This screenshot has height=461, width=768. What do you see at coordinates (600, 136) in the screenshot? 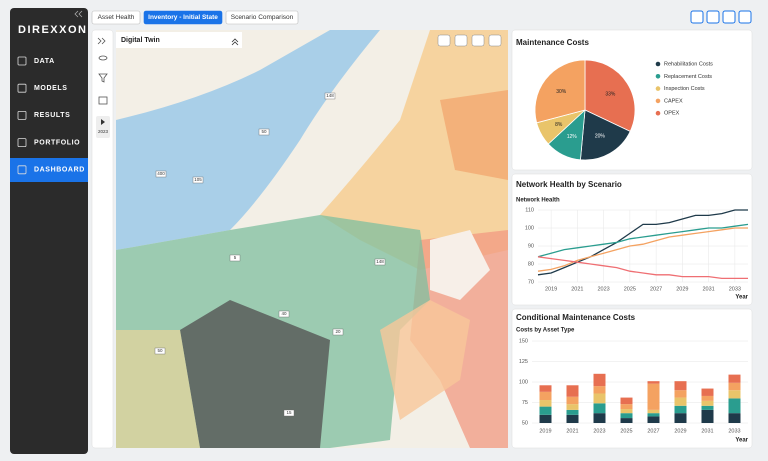
I see `slice-label: 20%` at bounding box center [600, 136].